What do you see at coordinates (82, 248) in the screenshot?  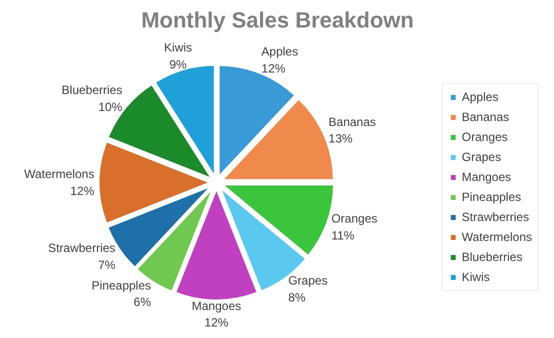 I see `slice-label: Strawberries` at bounding box center [82, 248].